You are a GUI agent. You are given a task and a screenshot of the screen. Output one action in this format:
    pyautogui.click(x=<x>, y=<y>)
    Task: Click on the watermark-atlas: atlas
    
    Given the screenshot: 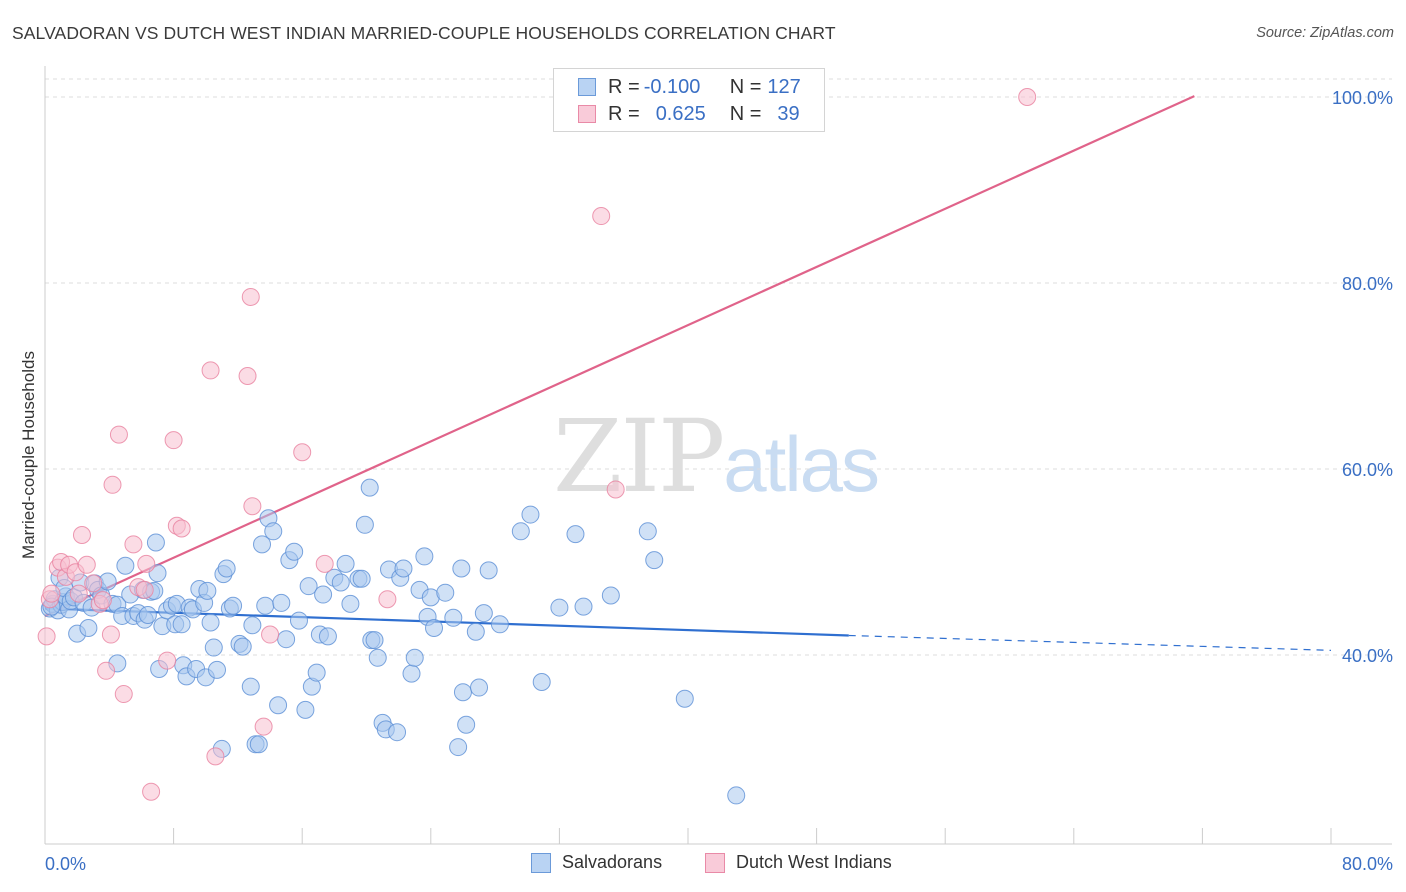 What is the action you would take?
    pyautogui.click(x=801, y=464)
    